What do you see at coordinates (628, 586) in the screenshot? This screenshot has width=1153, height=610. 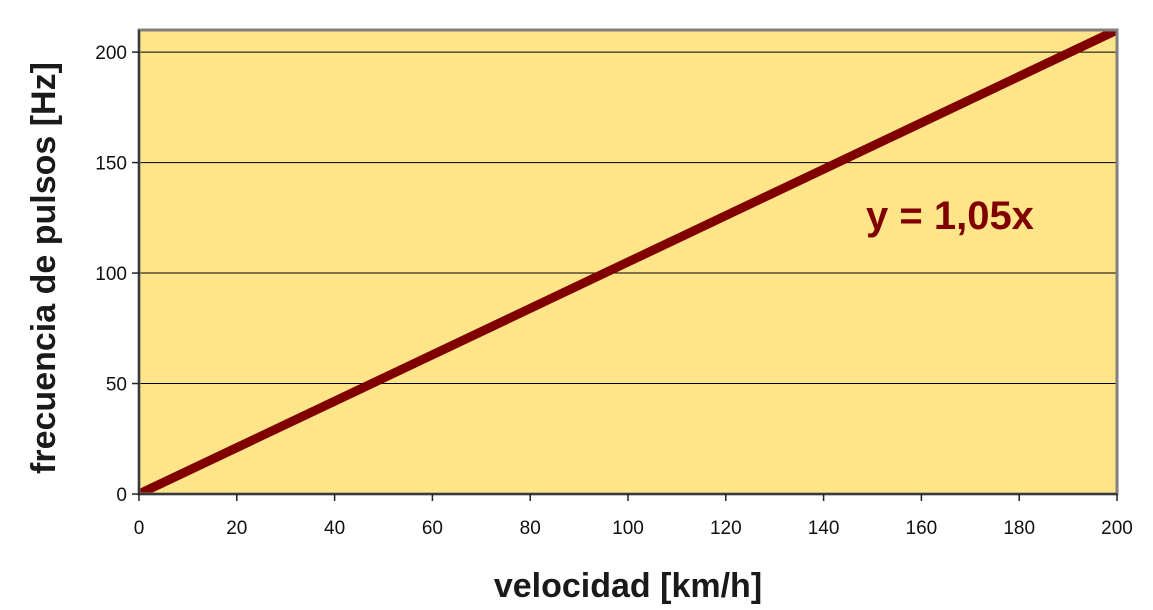 I see `x-axis-title: velocidad [km/h]` at bounding box center [628, 586].